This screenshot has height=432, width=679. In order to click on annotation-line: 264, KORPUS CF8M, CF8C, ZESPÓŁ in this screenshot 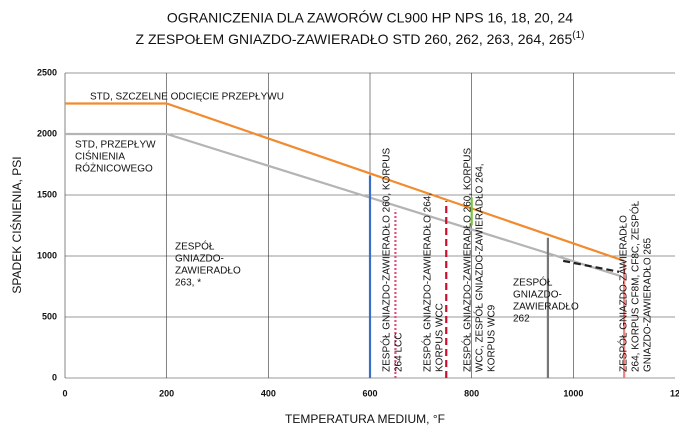, I will do `click(635, 286)`.